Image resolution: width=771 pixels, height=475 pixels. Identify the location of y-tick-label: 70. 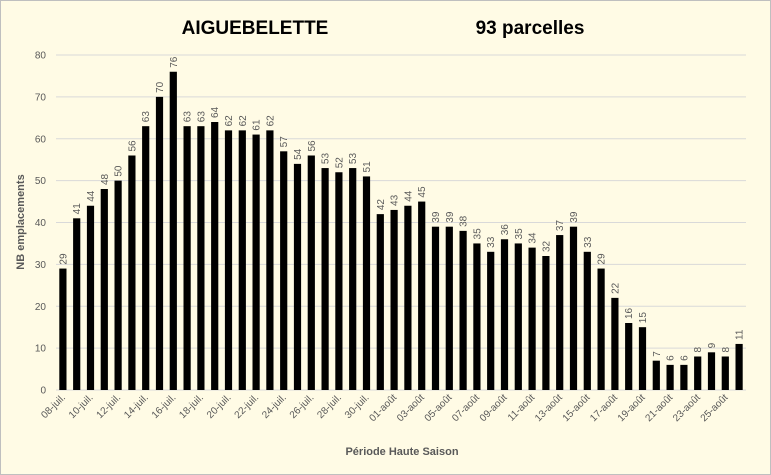
(41, 97).